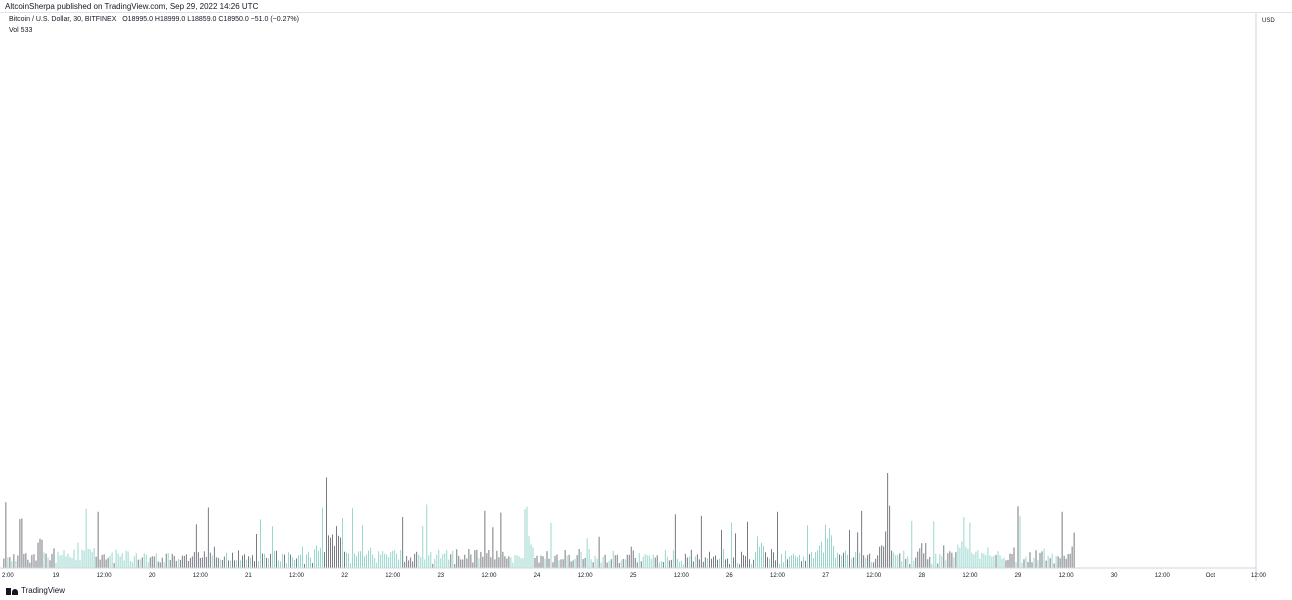 The width and height of the screenshot is (1292, 600). I want to click on legend-symbol: Bitcoin / U.S. Dollar, 30, BITFINEX, so click(63, 19).